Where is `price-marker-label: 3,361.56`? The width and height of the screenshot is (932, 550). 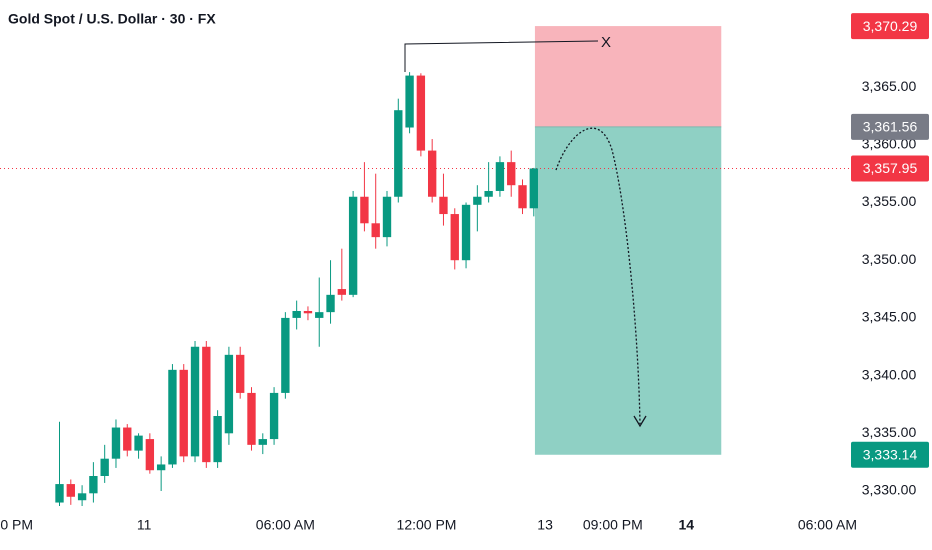
price-marker-label: 3,361.56 is located at coordinates (890, 127).